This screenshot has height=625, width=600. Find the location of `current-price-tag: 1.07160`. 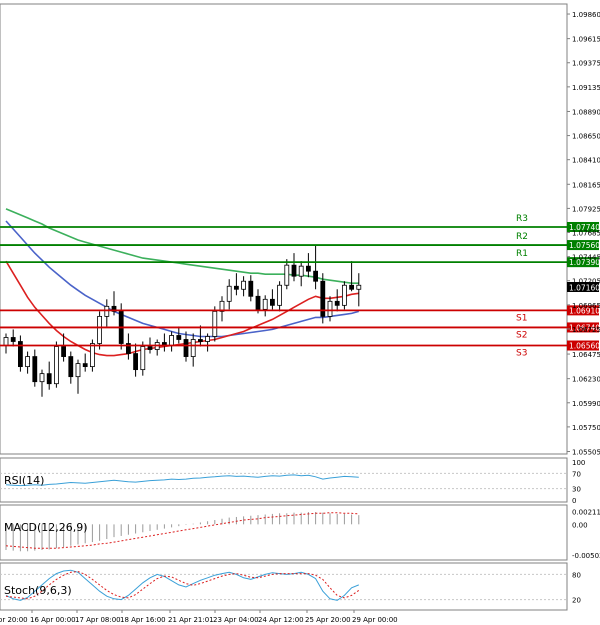

current-price-tag: 1.07160 is located at coordinates (583, 287).